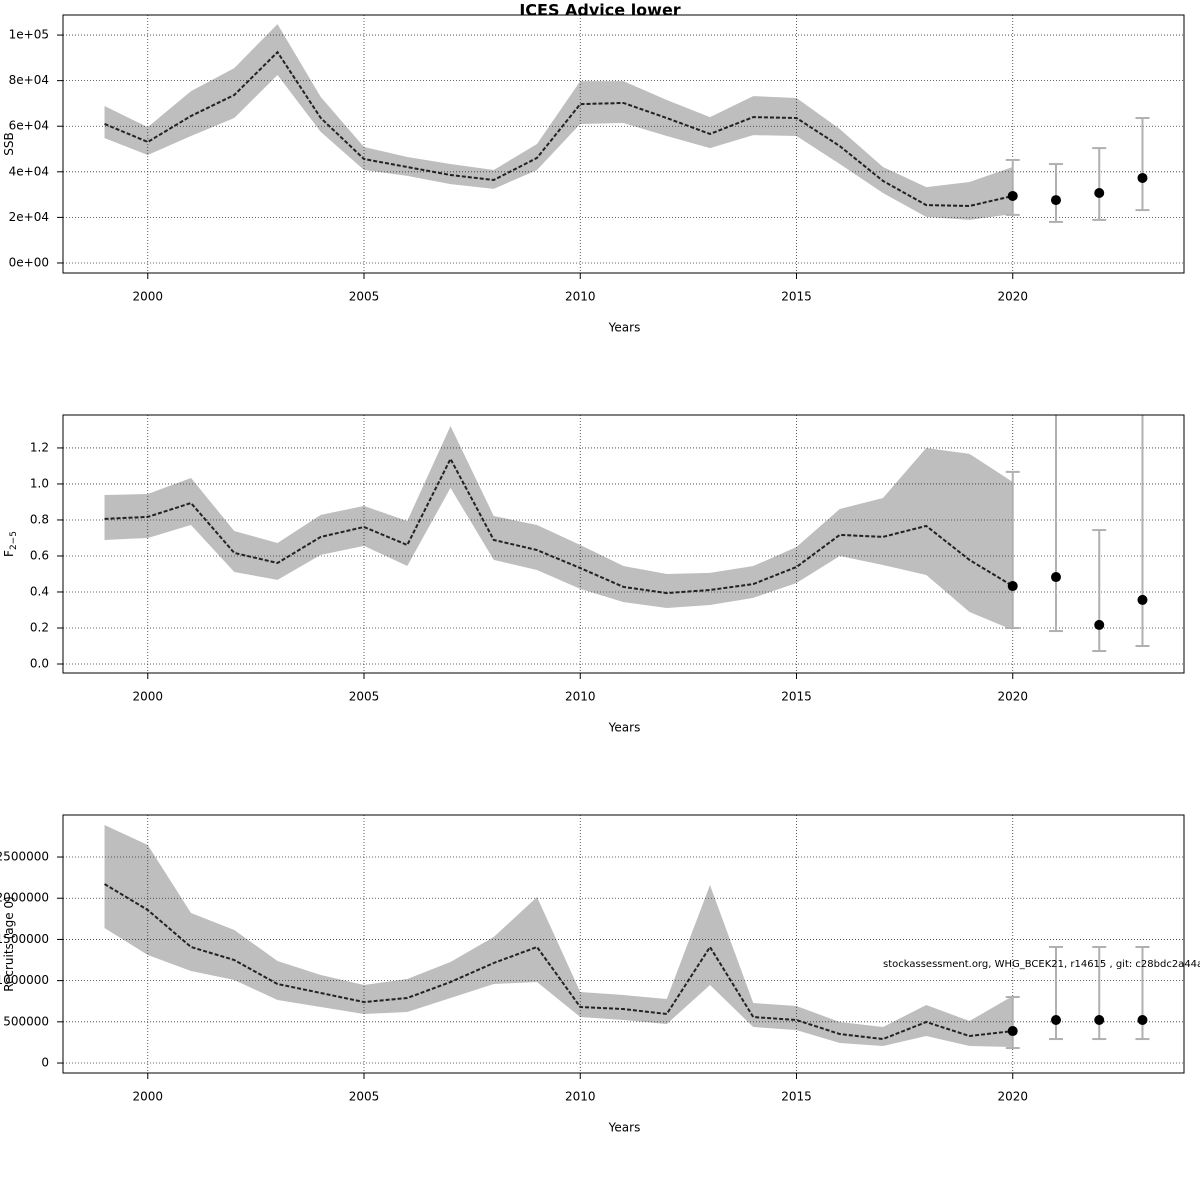 Image resolution: width=1200 pixels, height=1204 pixels. I want to click on y-tick-label: 1.0, so click(39, 483).